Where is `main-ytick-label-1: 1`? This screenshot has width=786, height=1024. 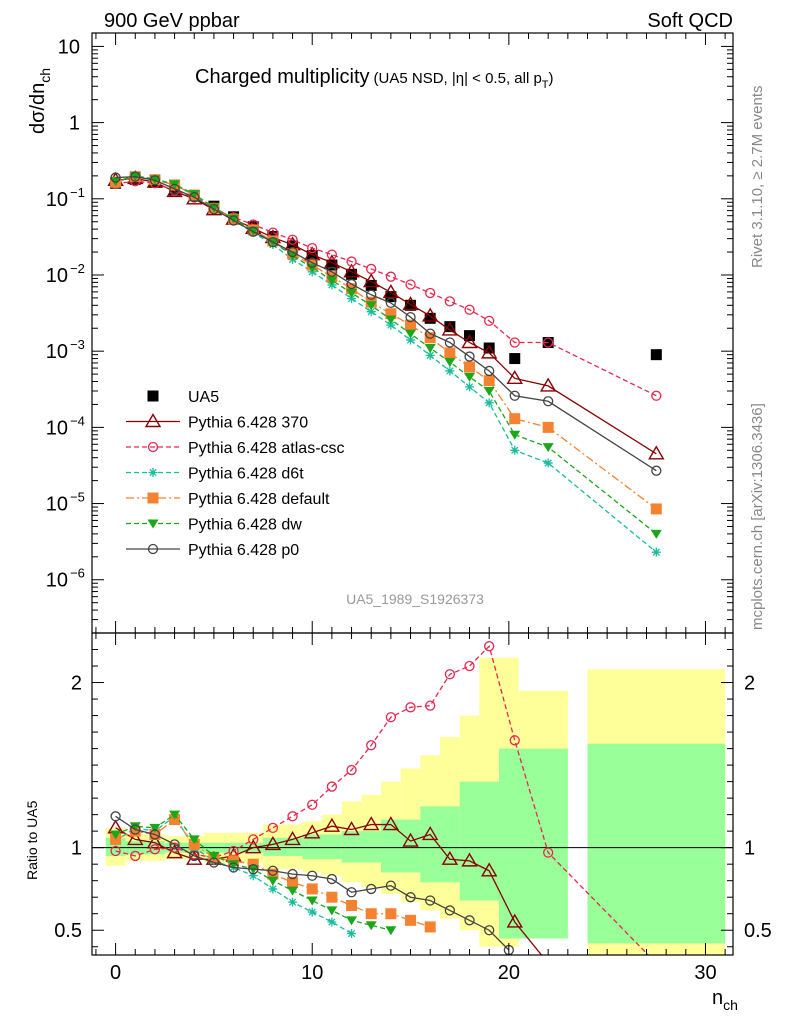 main-ytick-label-1: 1 is located at coordinates (74, 124).